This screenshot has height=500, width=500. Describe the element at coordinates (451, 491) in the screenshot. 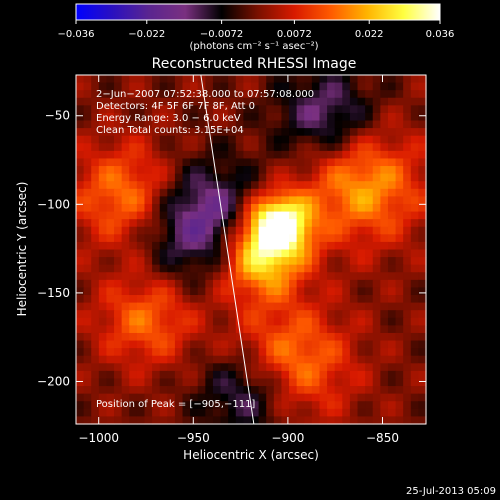

I see `footer-timestamp: 25-Jul-2013 05:09` at that location.